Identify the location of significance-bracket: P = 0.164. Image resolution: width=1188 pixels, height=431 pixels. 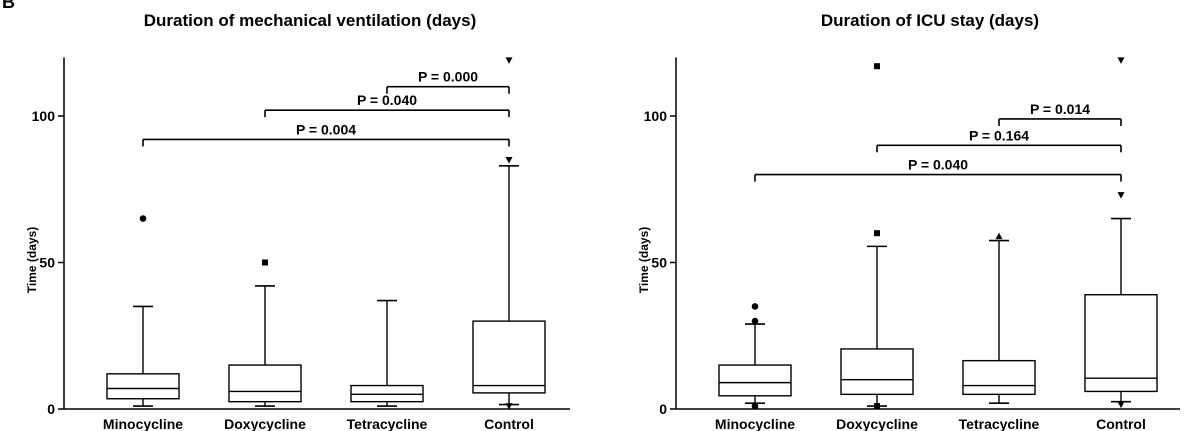
(999, 140).